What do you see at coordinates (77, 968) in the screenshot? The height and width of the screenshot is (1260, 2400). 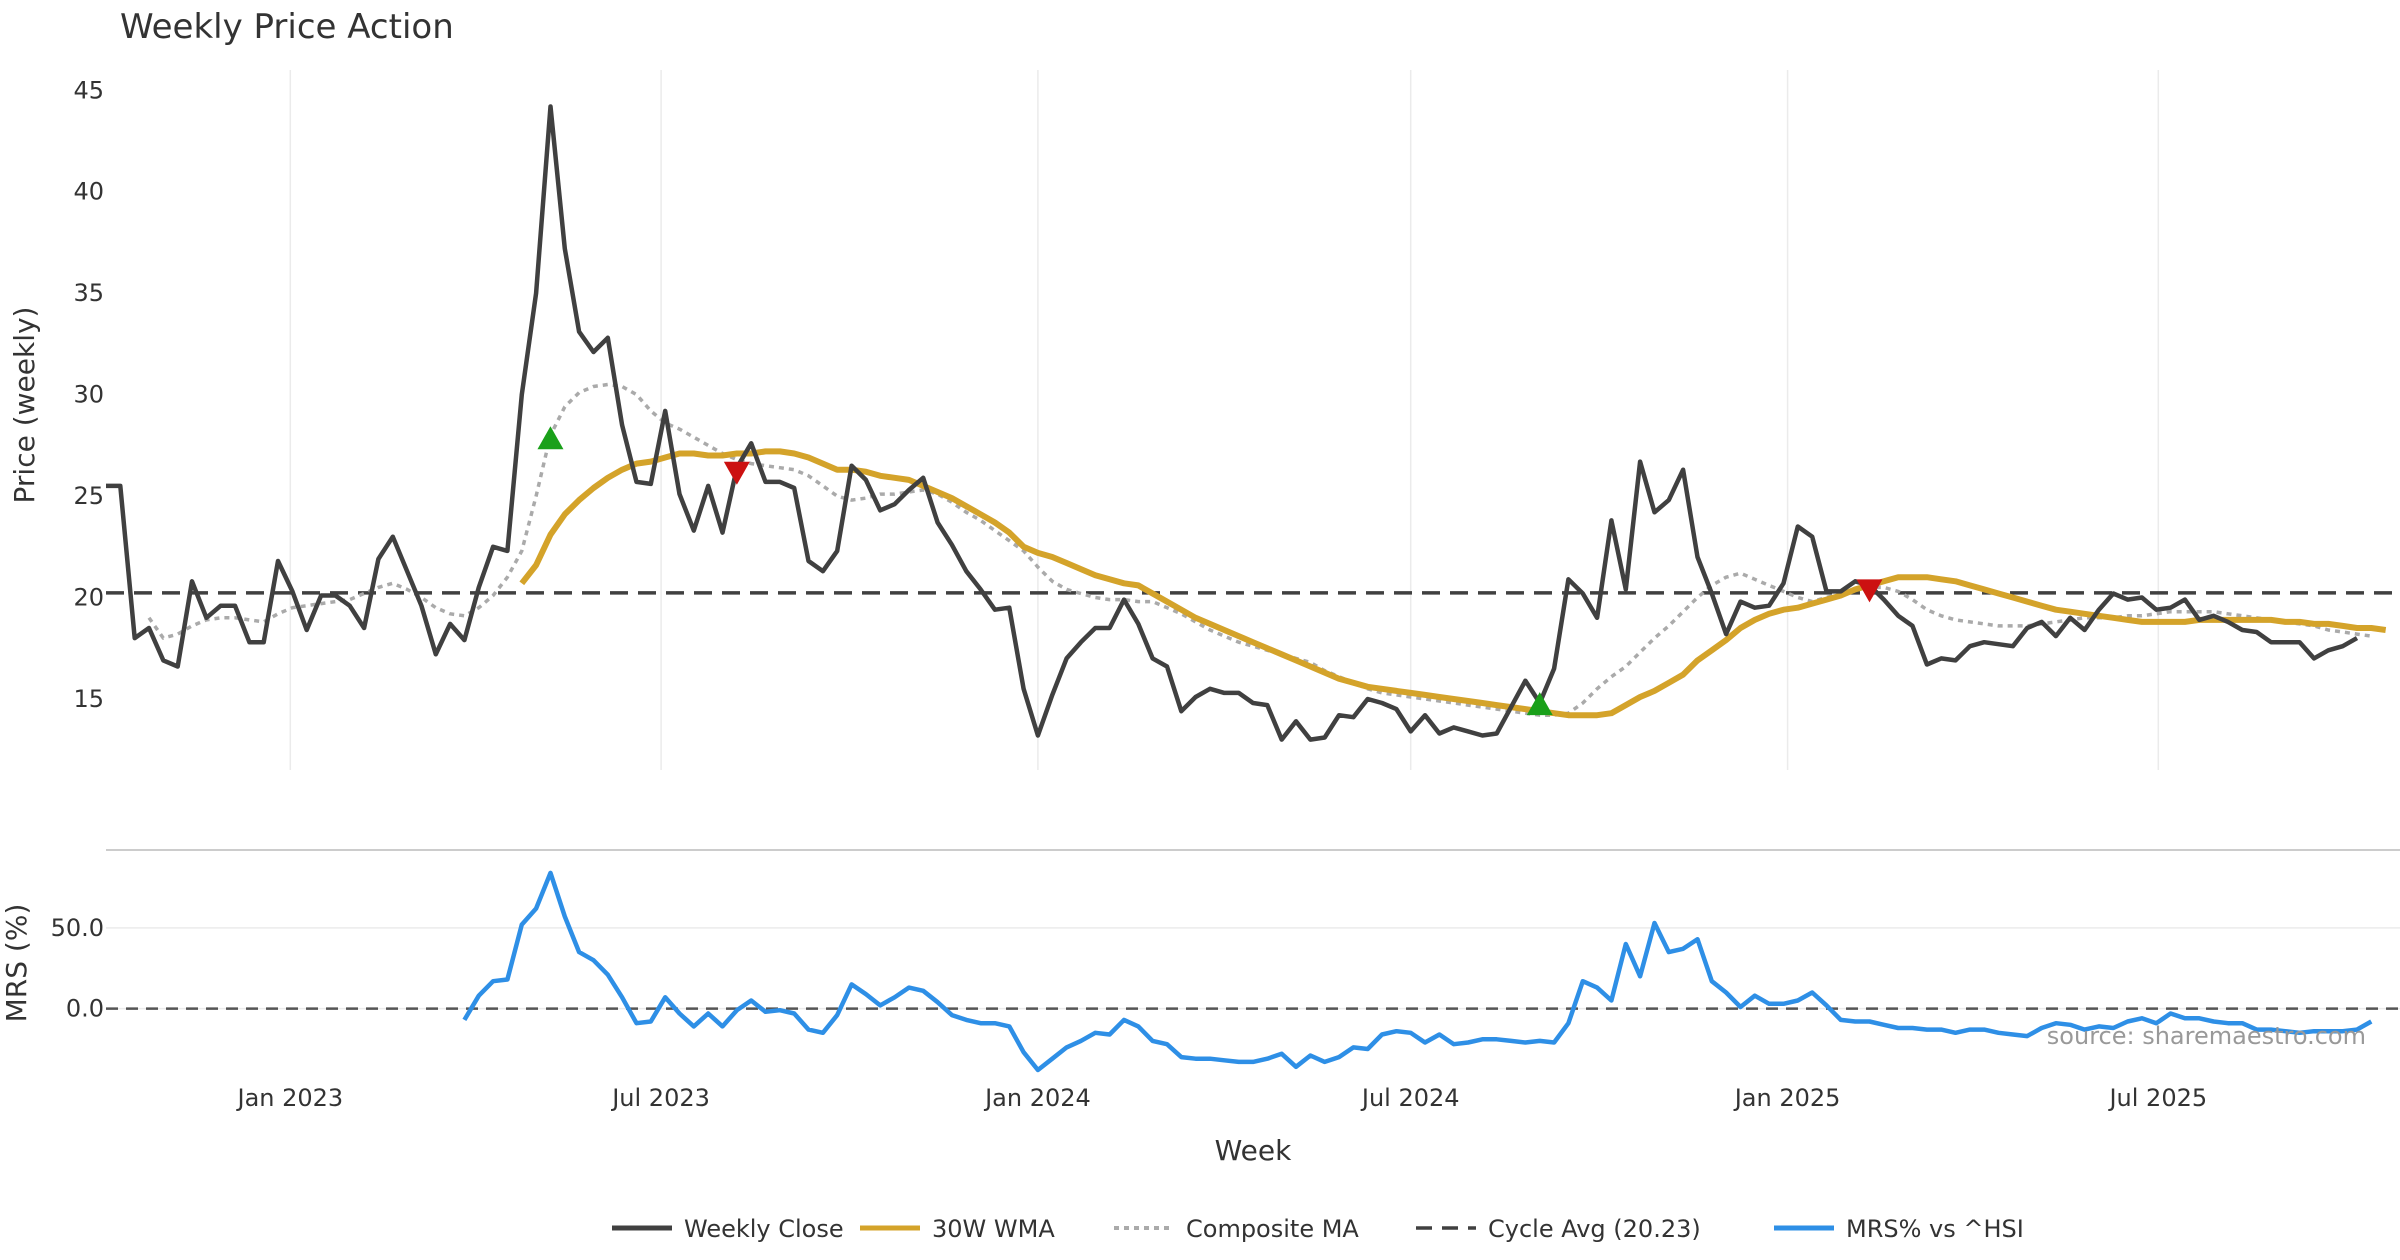 I see `mrs-y-ticks: 0.0 50.0` at bounding box center [77, 968].